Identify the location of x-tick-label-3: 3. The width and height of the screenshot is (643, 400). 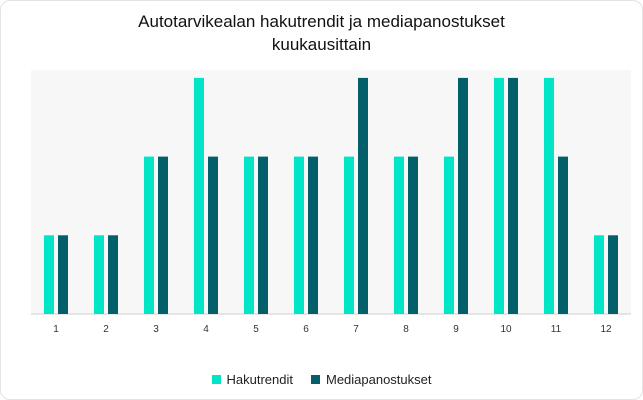
(156, 329).